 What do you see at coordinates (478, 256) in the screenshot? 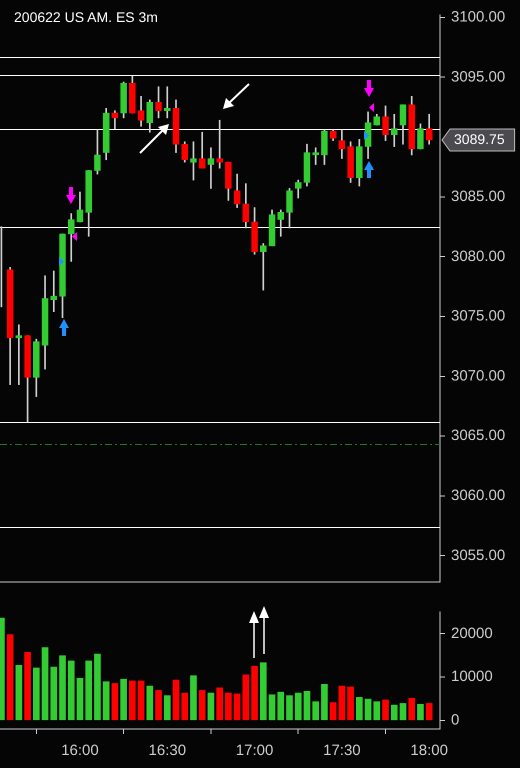
I see `y-tick-label: 3080.00` at bounding box center [478, 256].